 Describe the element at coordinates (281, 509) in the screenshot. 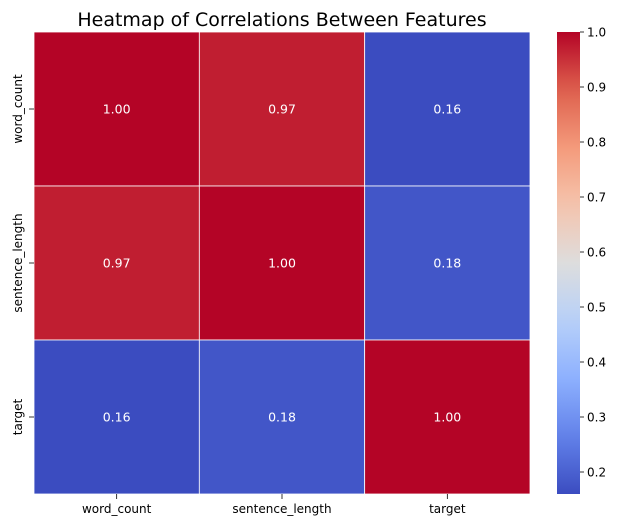

I see `x-tick-label: sentence_length` at that location.